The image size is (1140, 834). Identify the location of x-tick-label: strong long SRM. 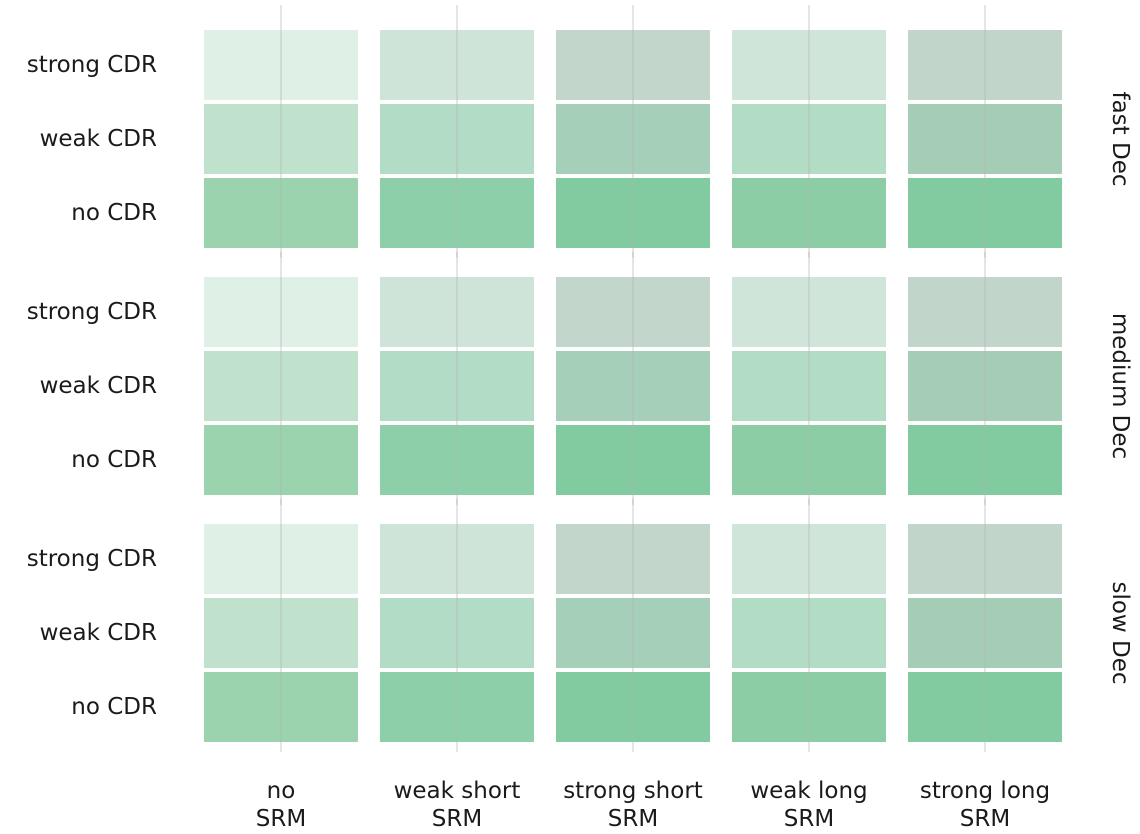
(985, 805).